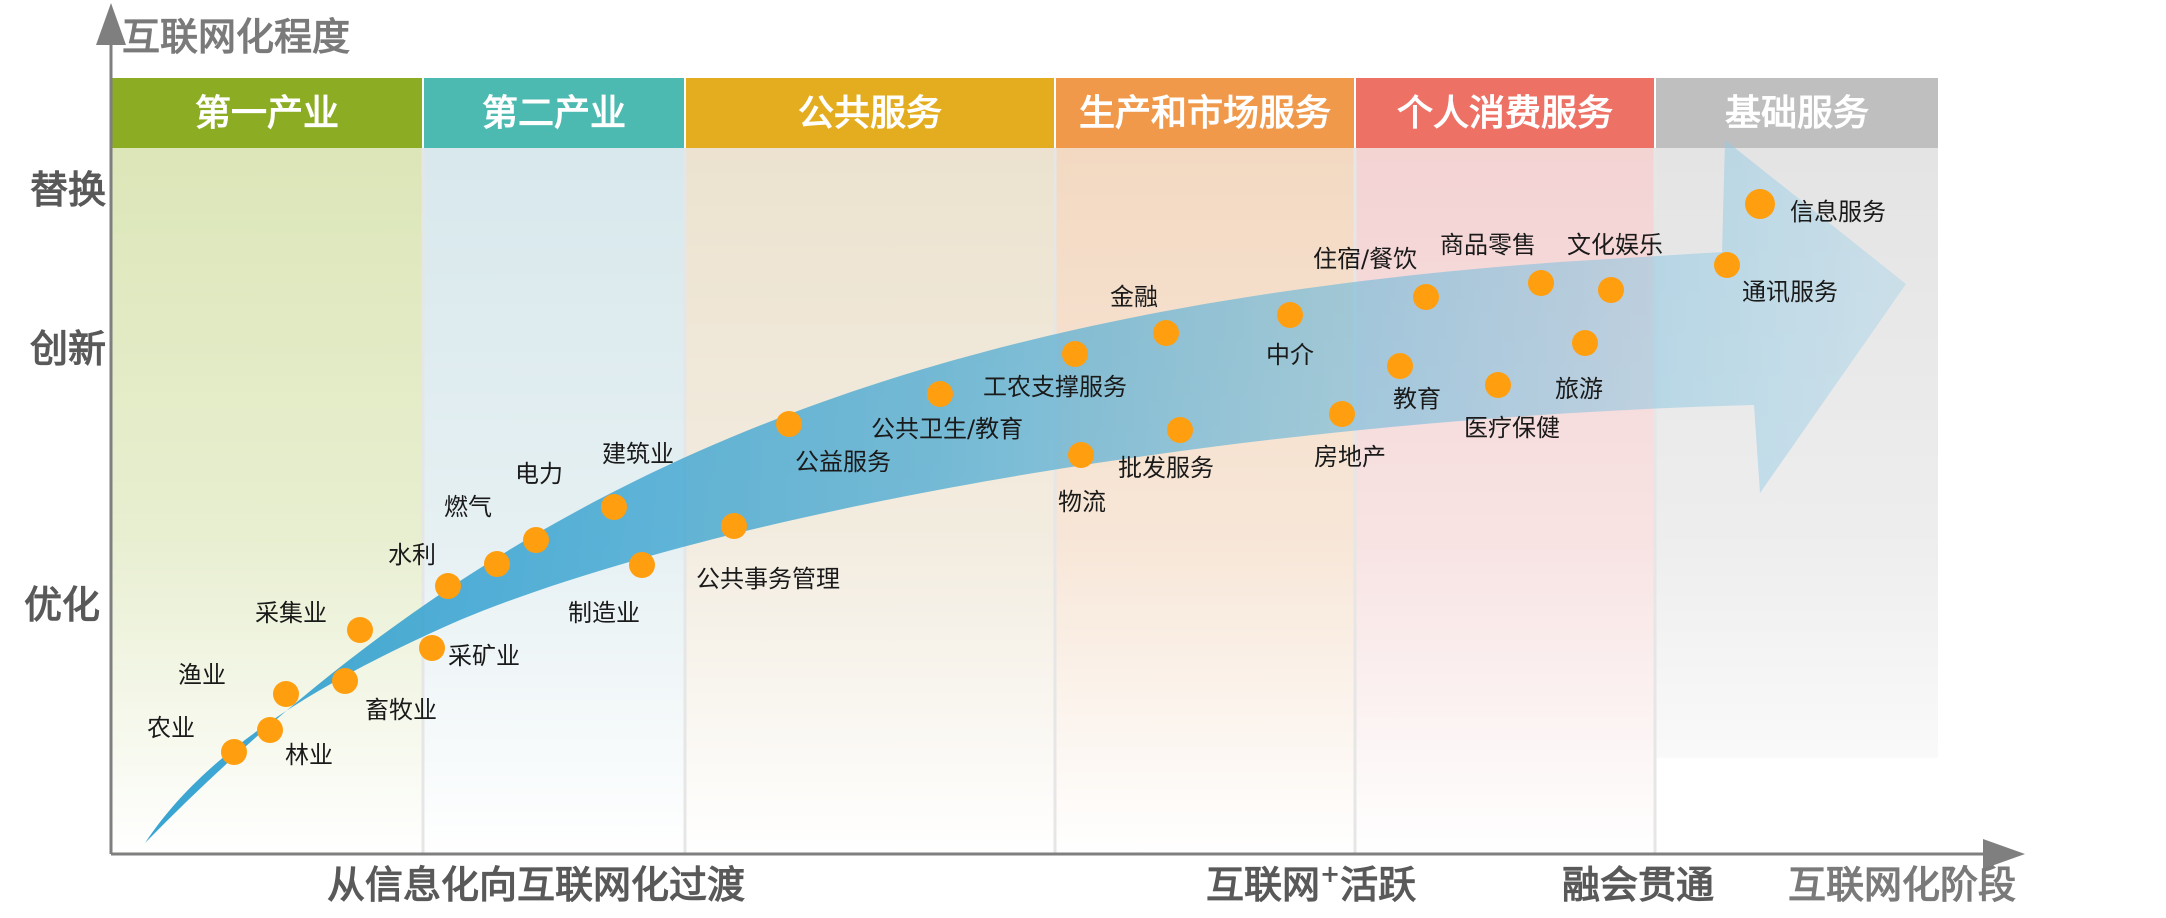 The height and width of the screenshot is (918, 2166). Describe the element at coordinates (1512, 407) in the screenshot. I see `point-healthcare: 医疗保健` at that location.